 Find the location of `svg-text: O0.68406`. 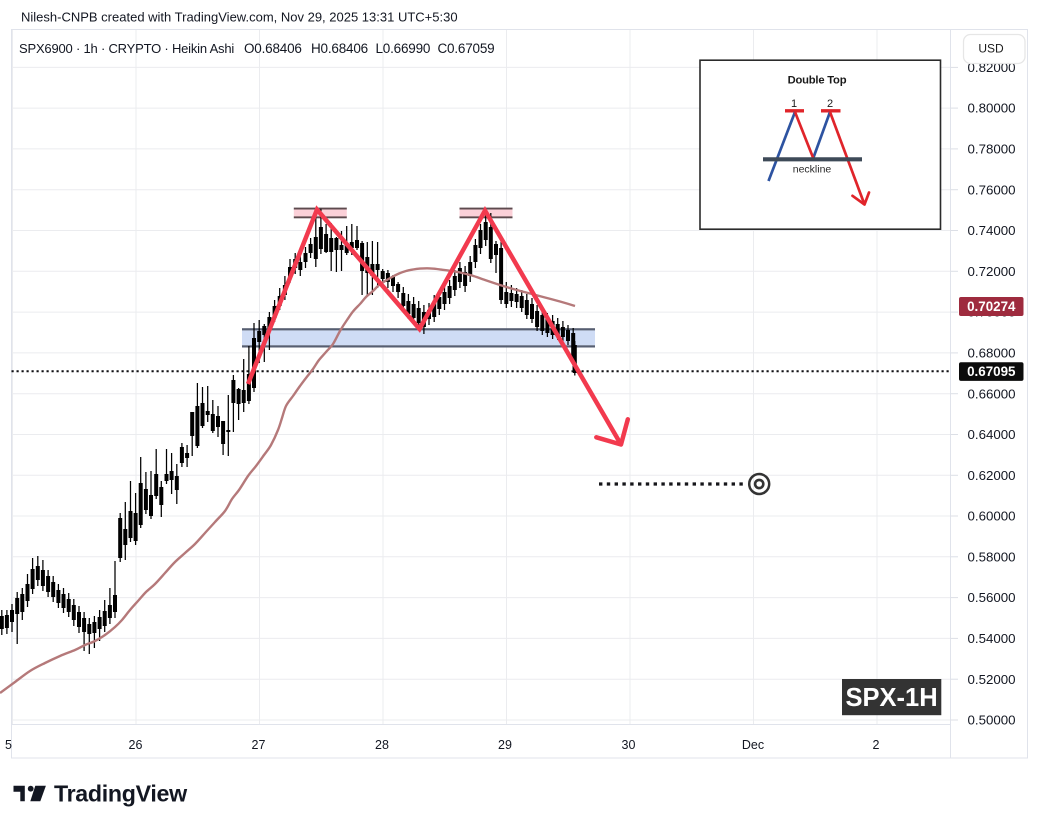

svg-text: O0.68406 is located at coordinates (273, 48).